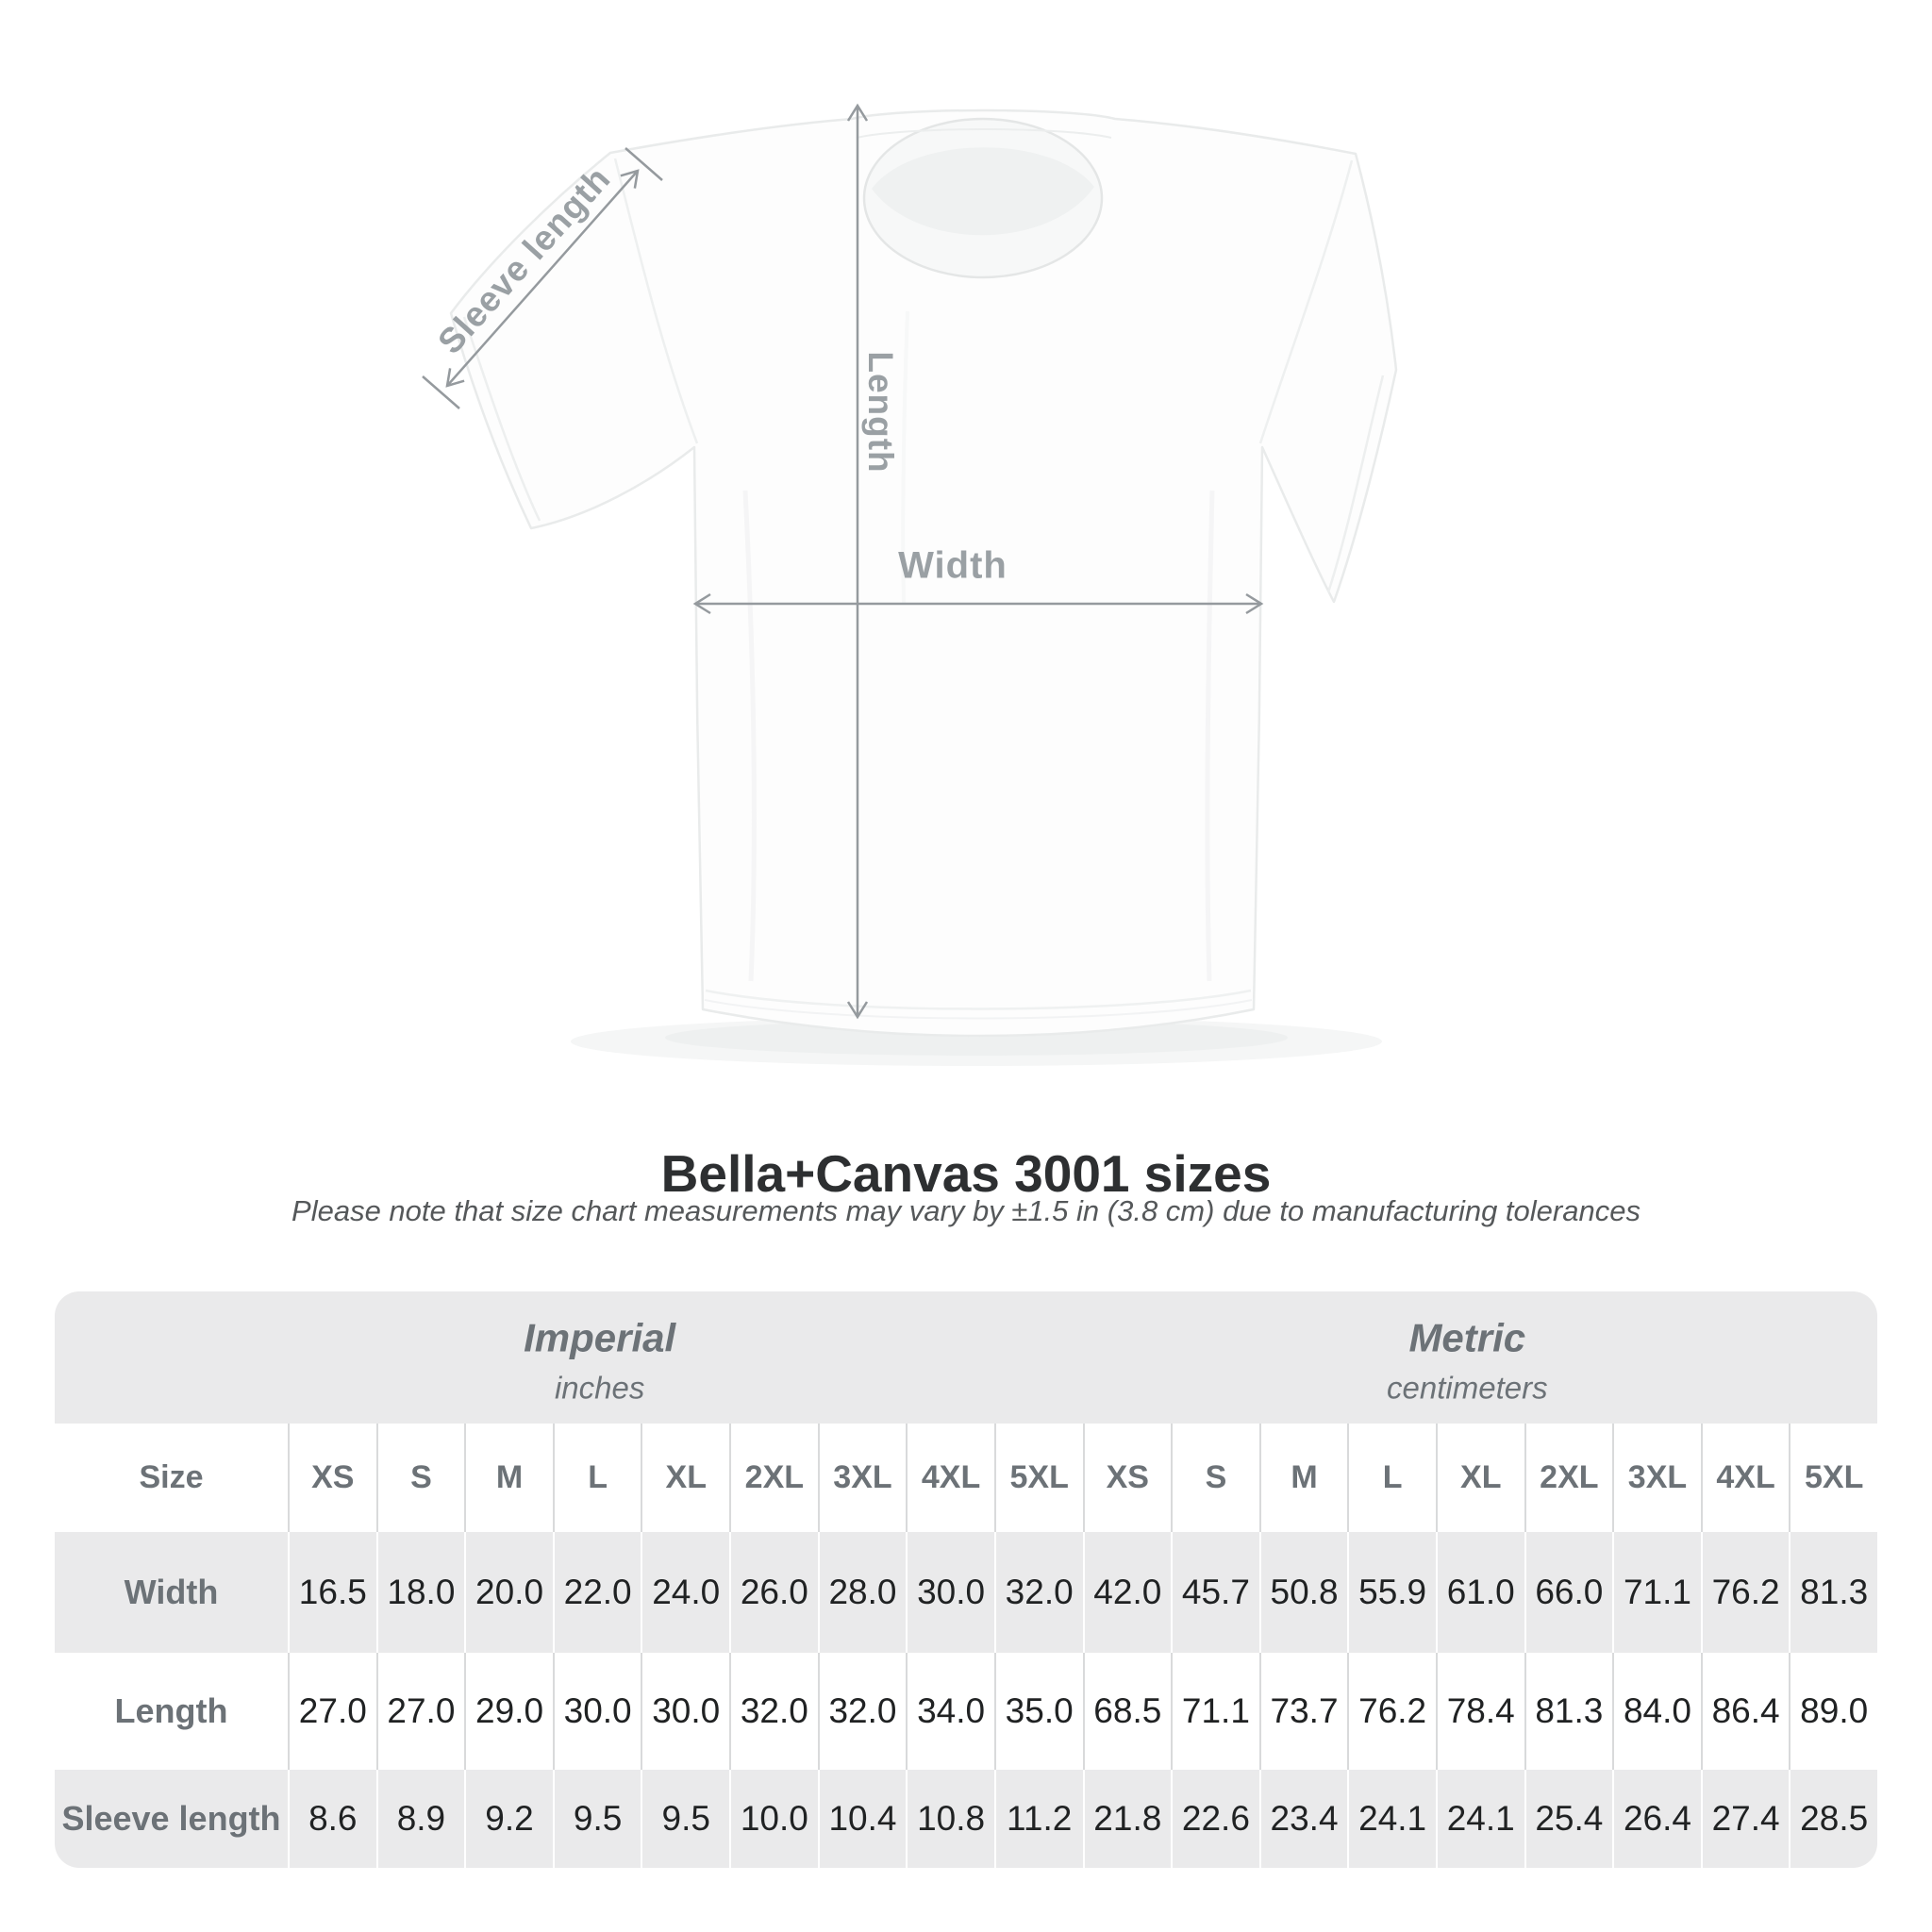 The width and height of the screenshot is (1932, 1932). What do you see at coordinates (950, 1819) in the screenshot?
I see `value-cell: 10.8` at bounding box center [950, 1819].